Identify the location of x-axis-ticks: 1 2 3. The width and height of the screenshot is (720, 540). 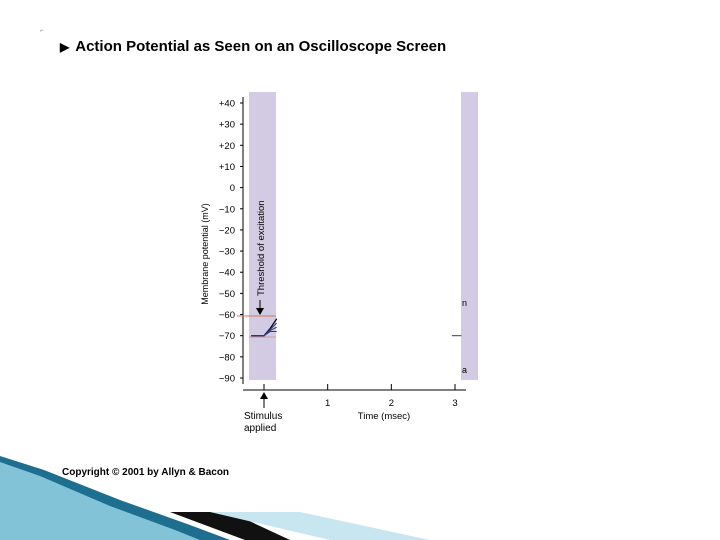
(360, 396).